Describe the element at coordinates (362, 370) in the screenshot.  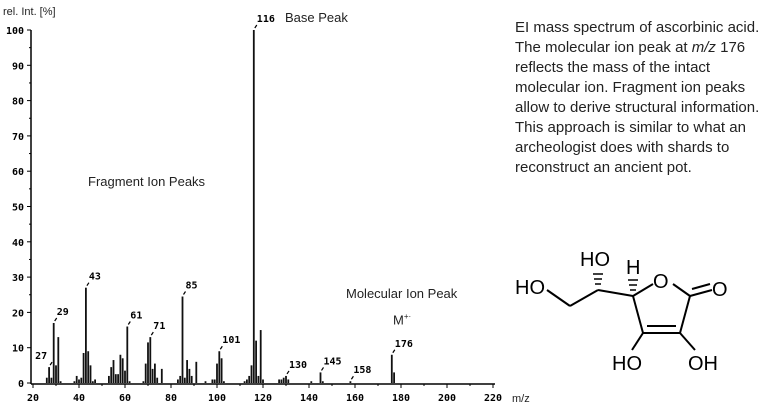
I see `peak-label-158: 158` at that location.